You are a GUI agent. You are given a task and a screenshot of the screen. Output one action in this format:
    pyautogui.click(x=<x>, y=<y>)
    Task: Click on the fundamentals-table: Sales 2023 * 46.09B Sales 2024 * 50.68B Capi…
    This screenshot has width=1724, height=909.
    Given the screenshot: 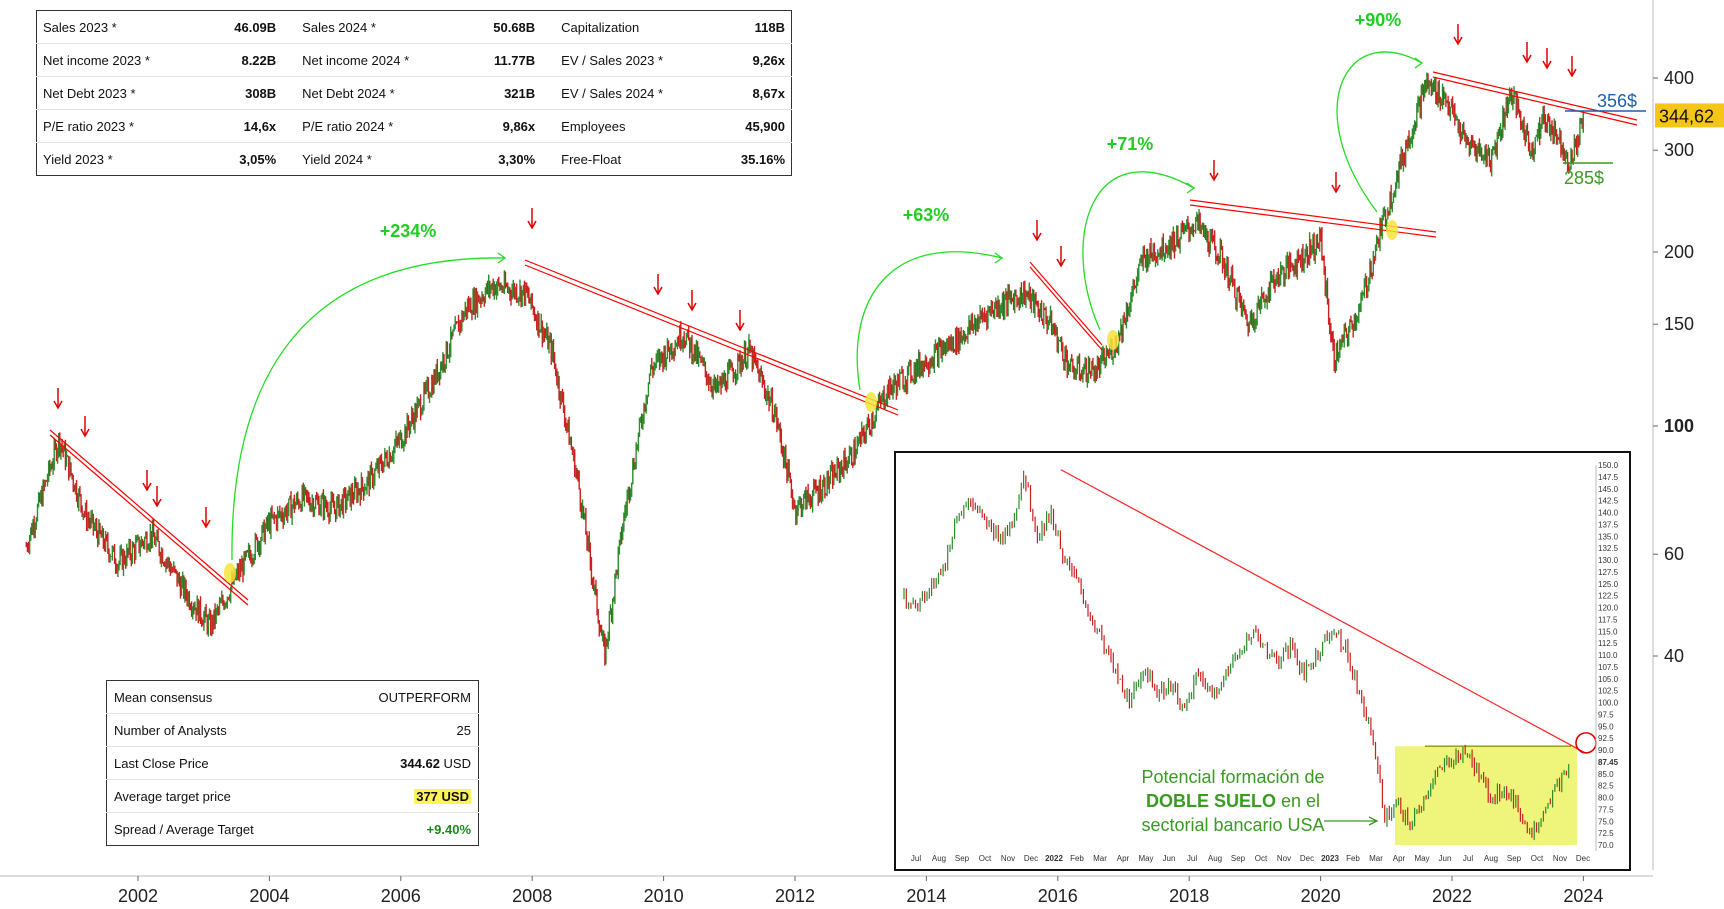 What is the action you would take?
    pyautogui.click(x=414, y=93)
    